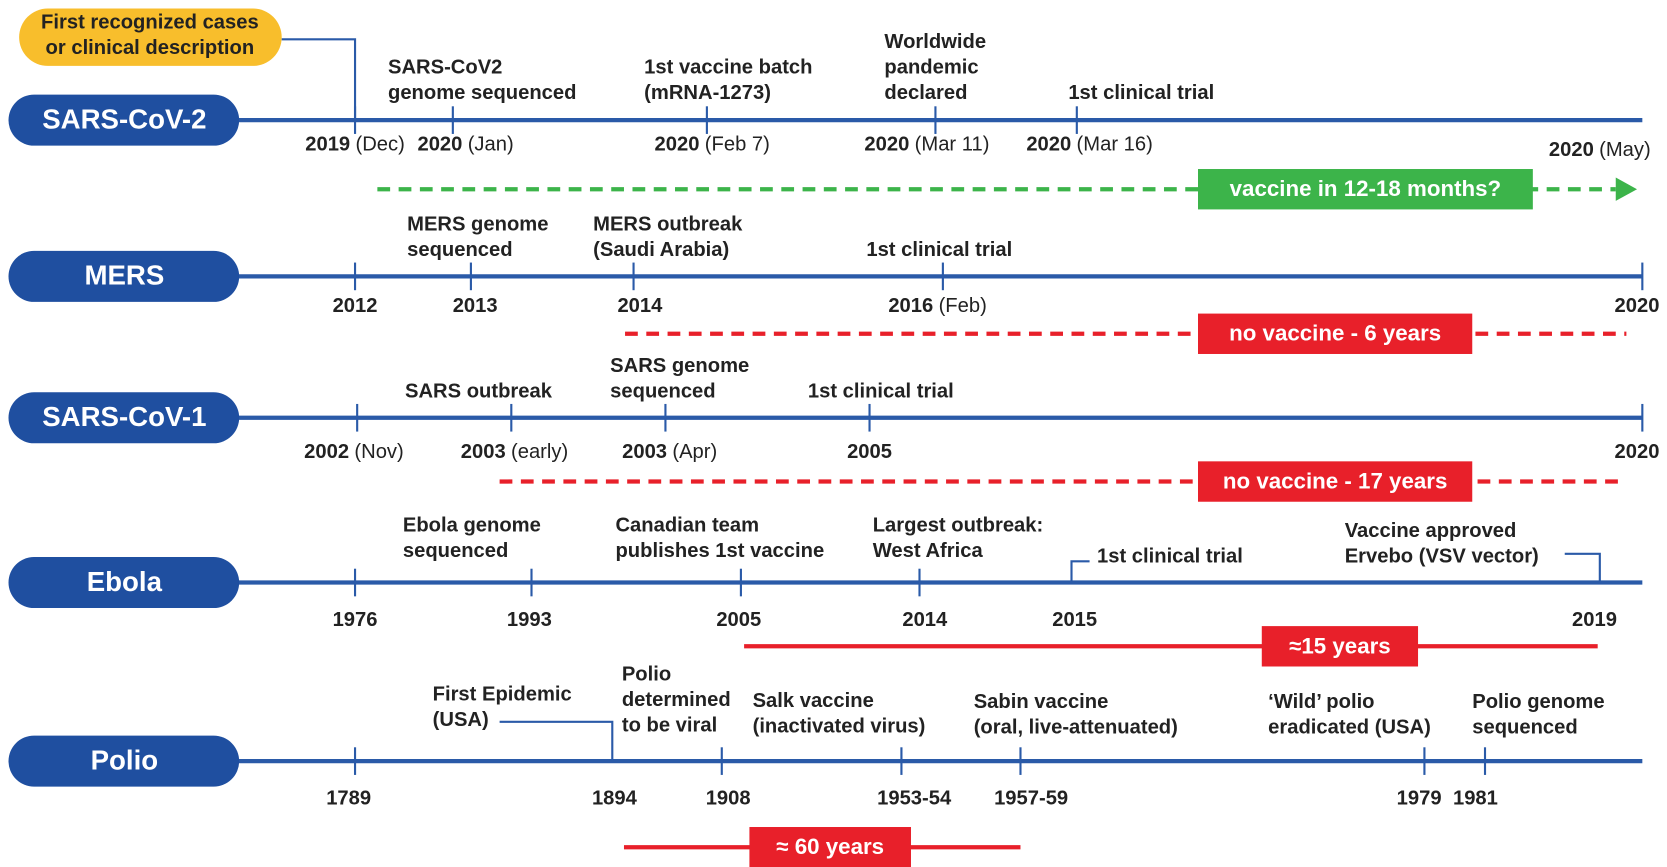 The image size is (1667, 867). Describe the element at coordinates (1335, 480) in the screenshot. I see `span-text: no vaccine - 17 years` at that location.